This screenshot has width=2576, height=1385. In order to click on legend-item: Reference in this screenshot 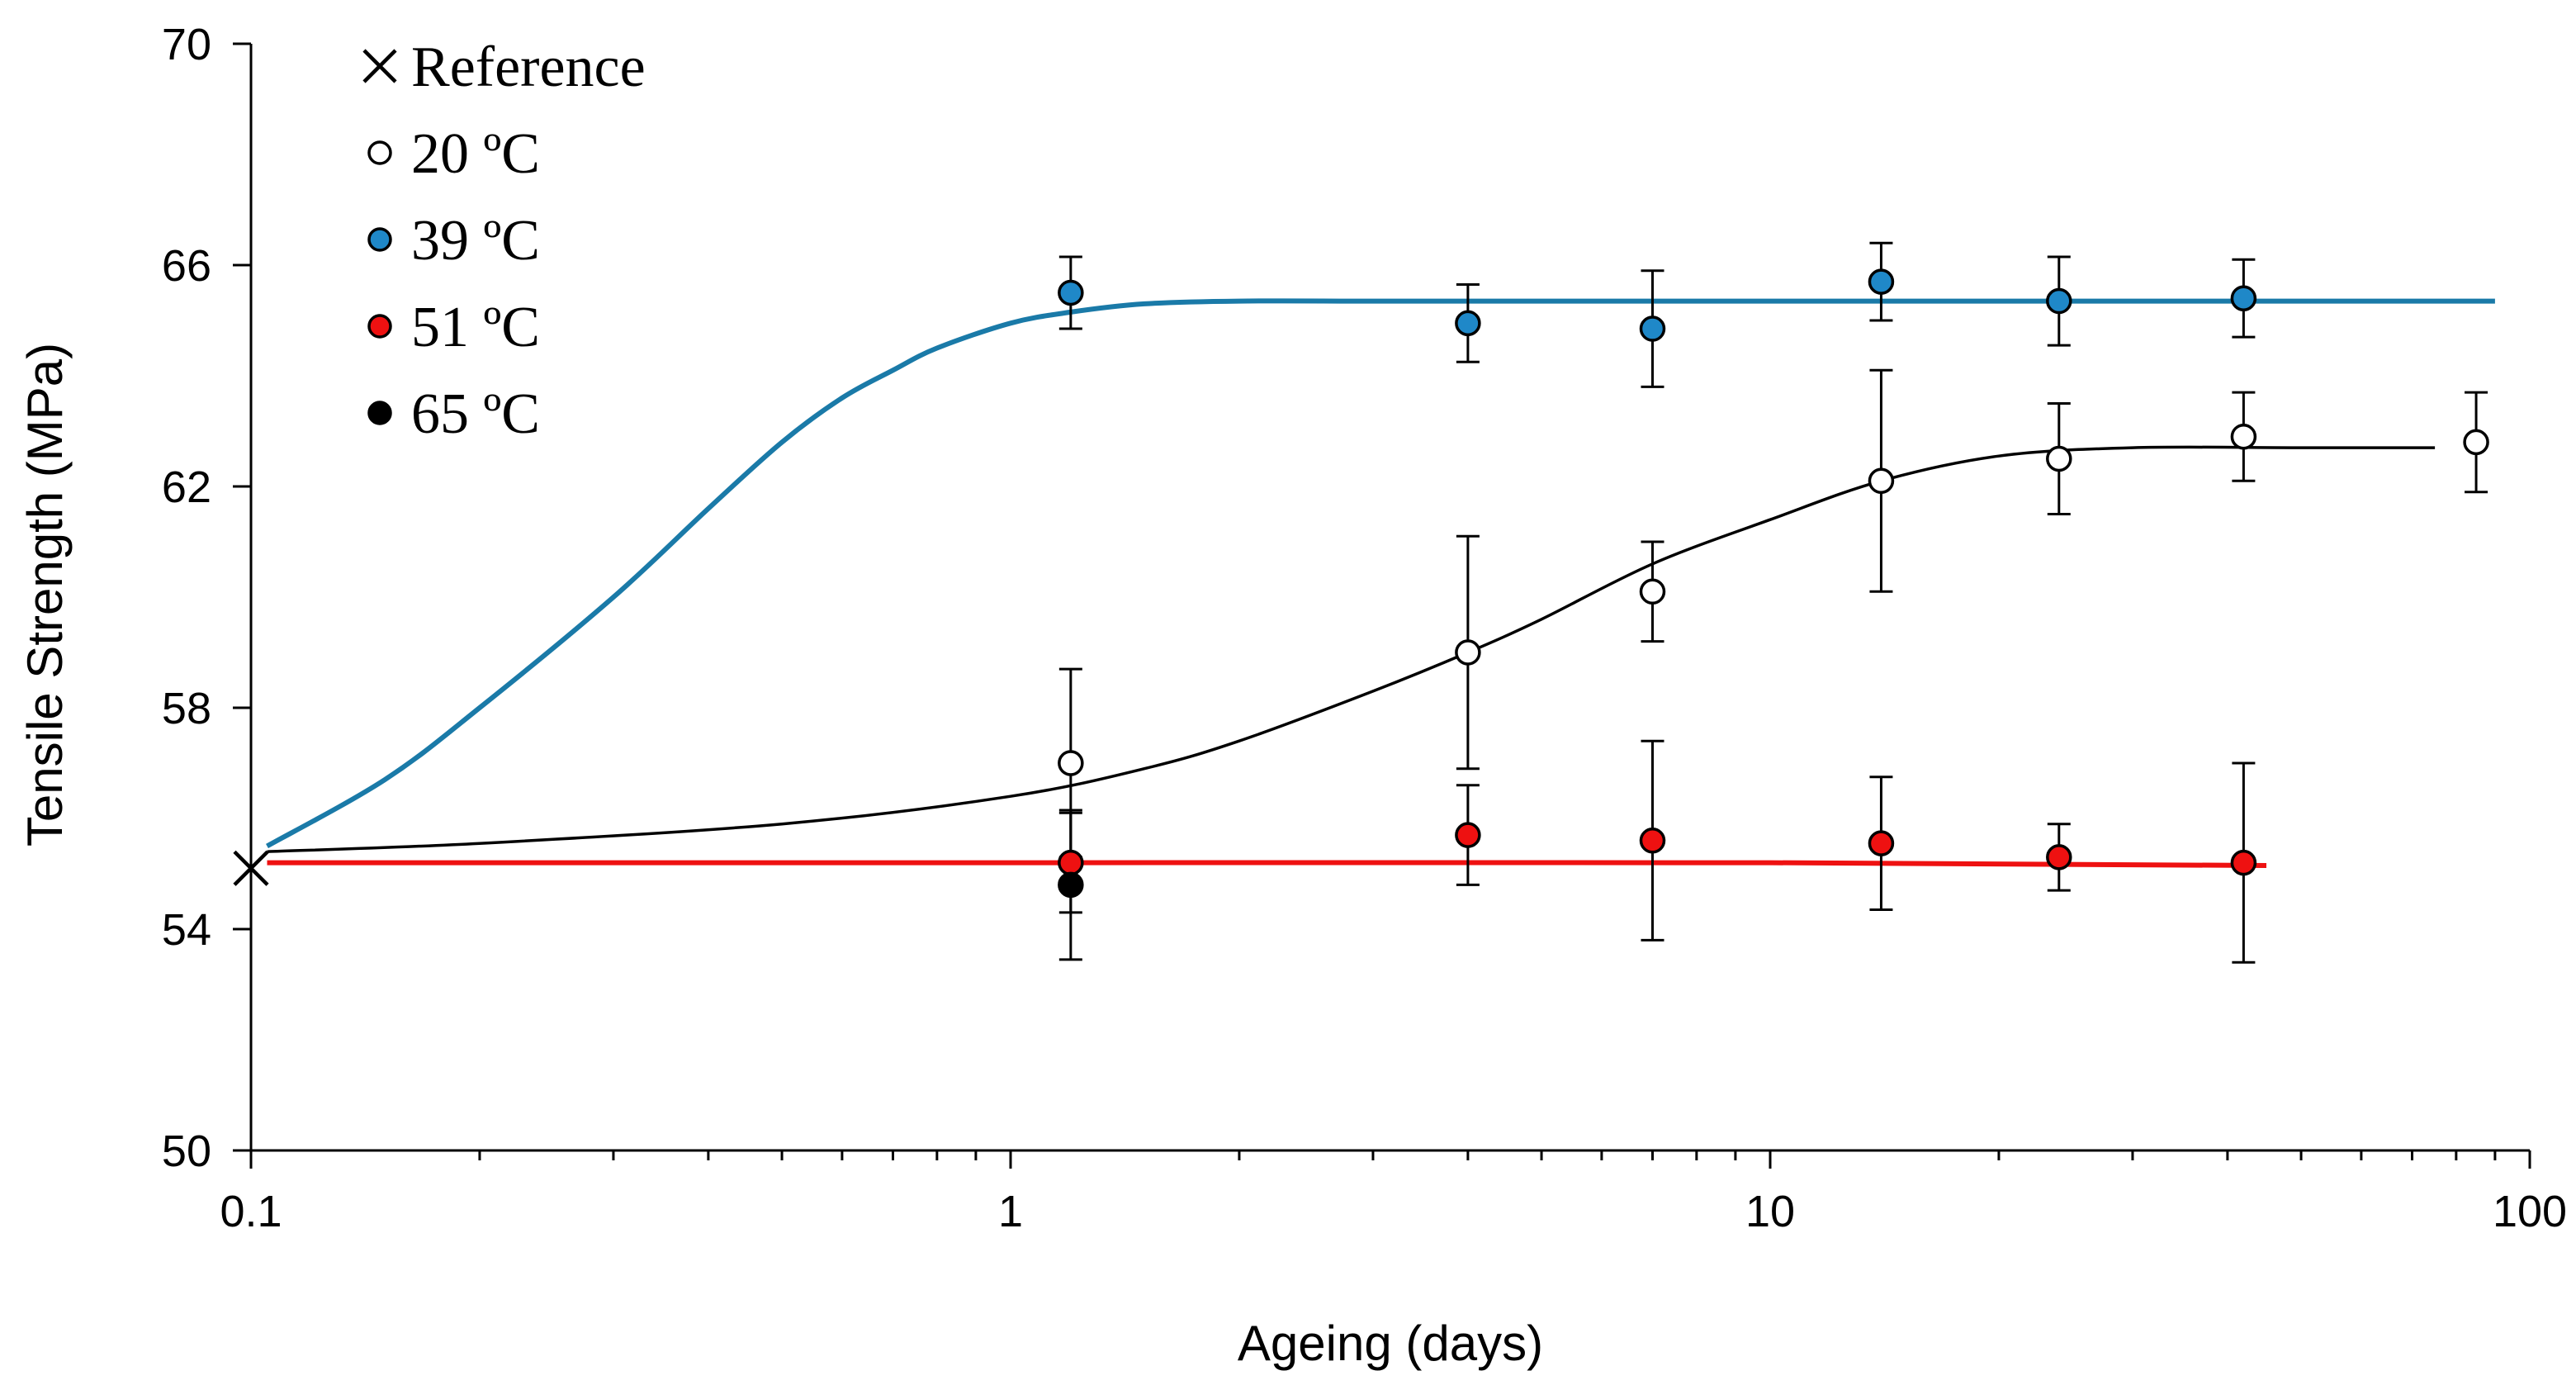, I will do `click(504, 67)`.